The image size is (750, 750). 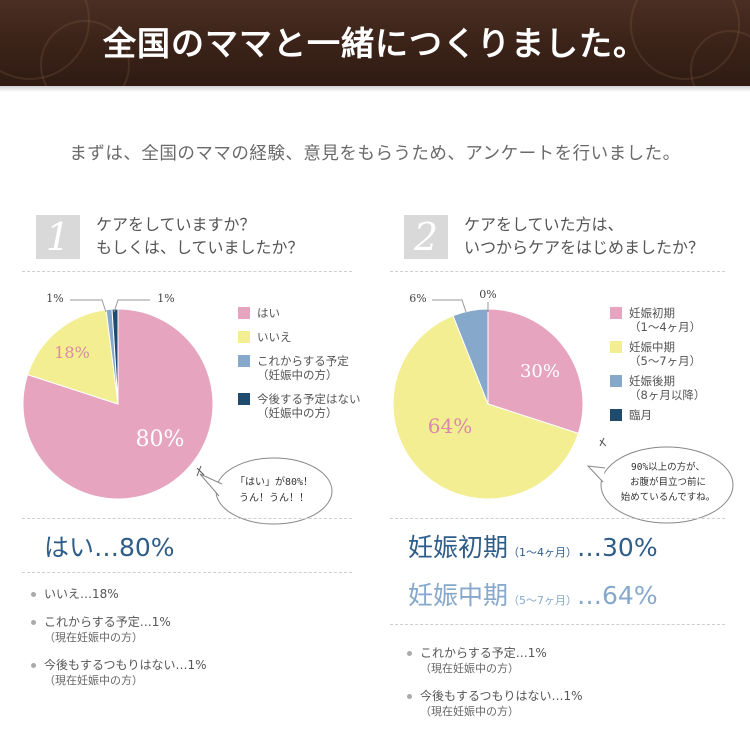 I want to click on intro-text: まずは、全国のママの経験、意見をもらうため、アンケートを行いました。, so click(x=375, y=154).